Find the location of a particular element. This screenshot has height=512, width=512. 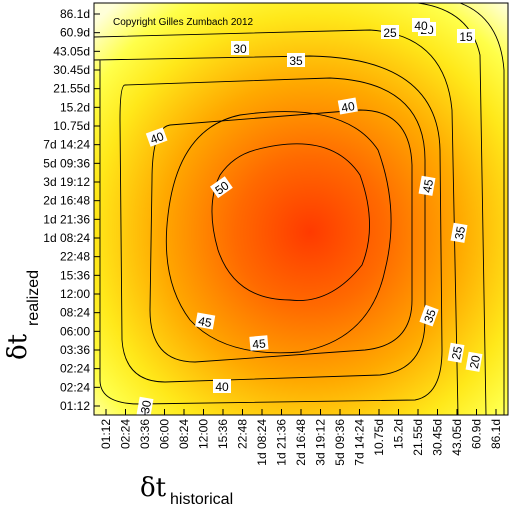

y-tick-label: 1d 21:36 is located at coordinates (66, 219).